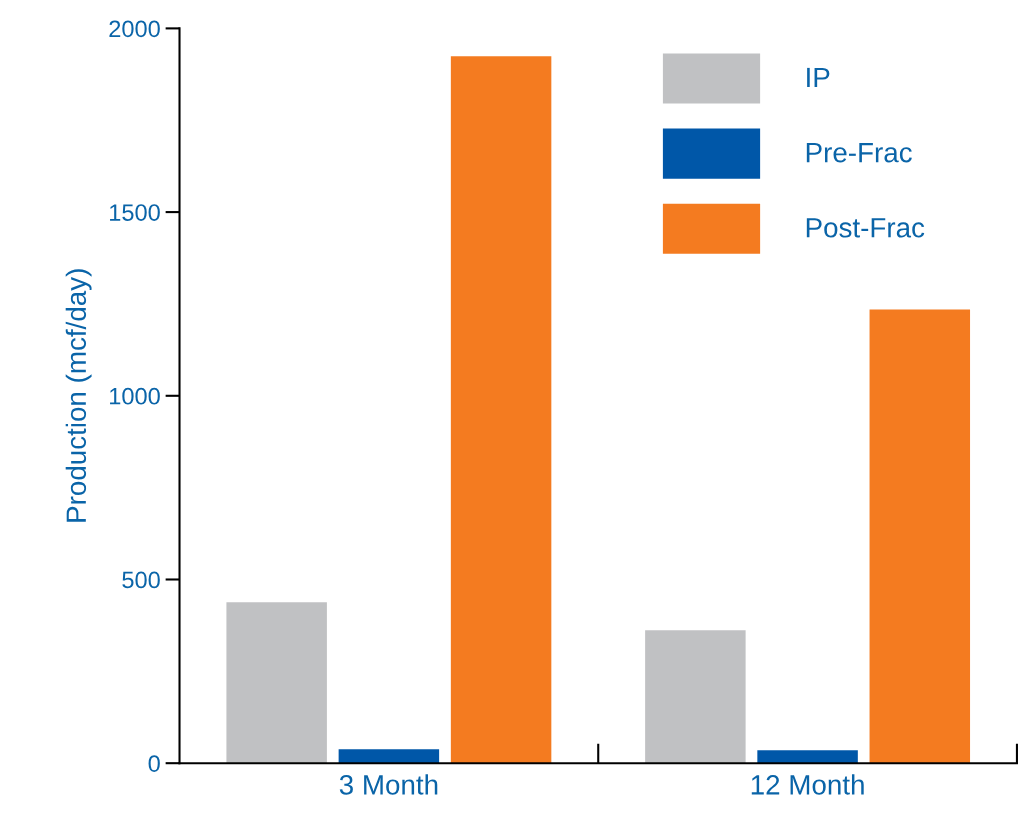  What do you see at coordinates (141, 580) in the screenshot?
I see `y-tick-label: 500` at bounding box center [141, 580].